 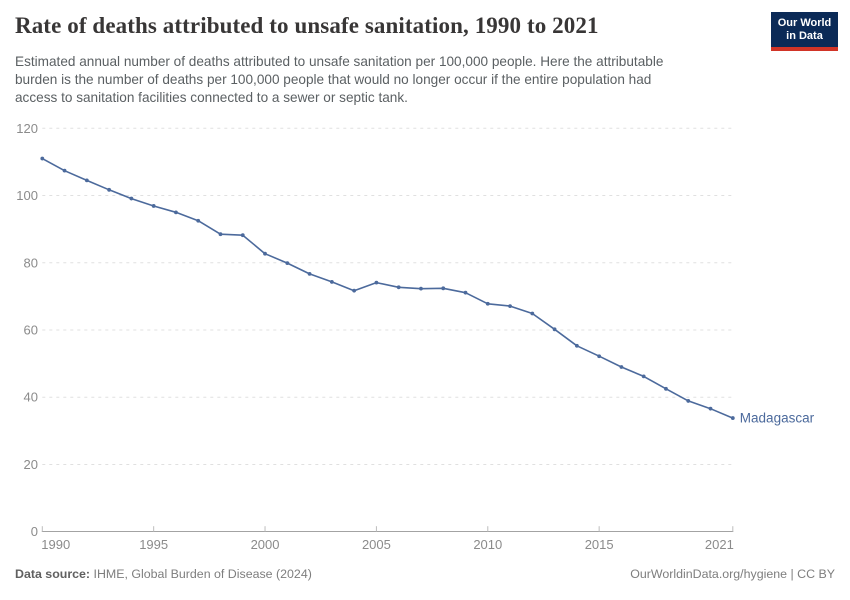 I want to click on x-axis-tick-label: 2005, so click(x=376, y=544).